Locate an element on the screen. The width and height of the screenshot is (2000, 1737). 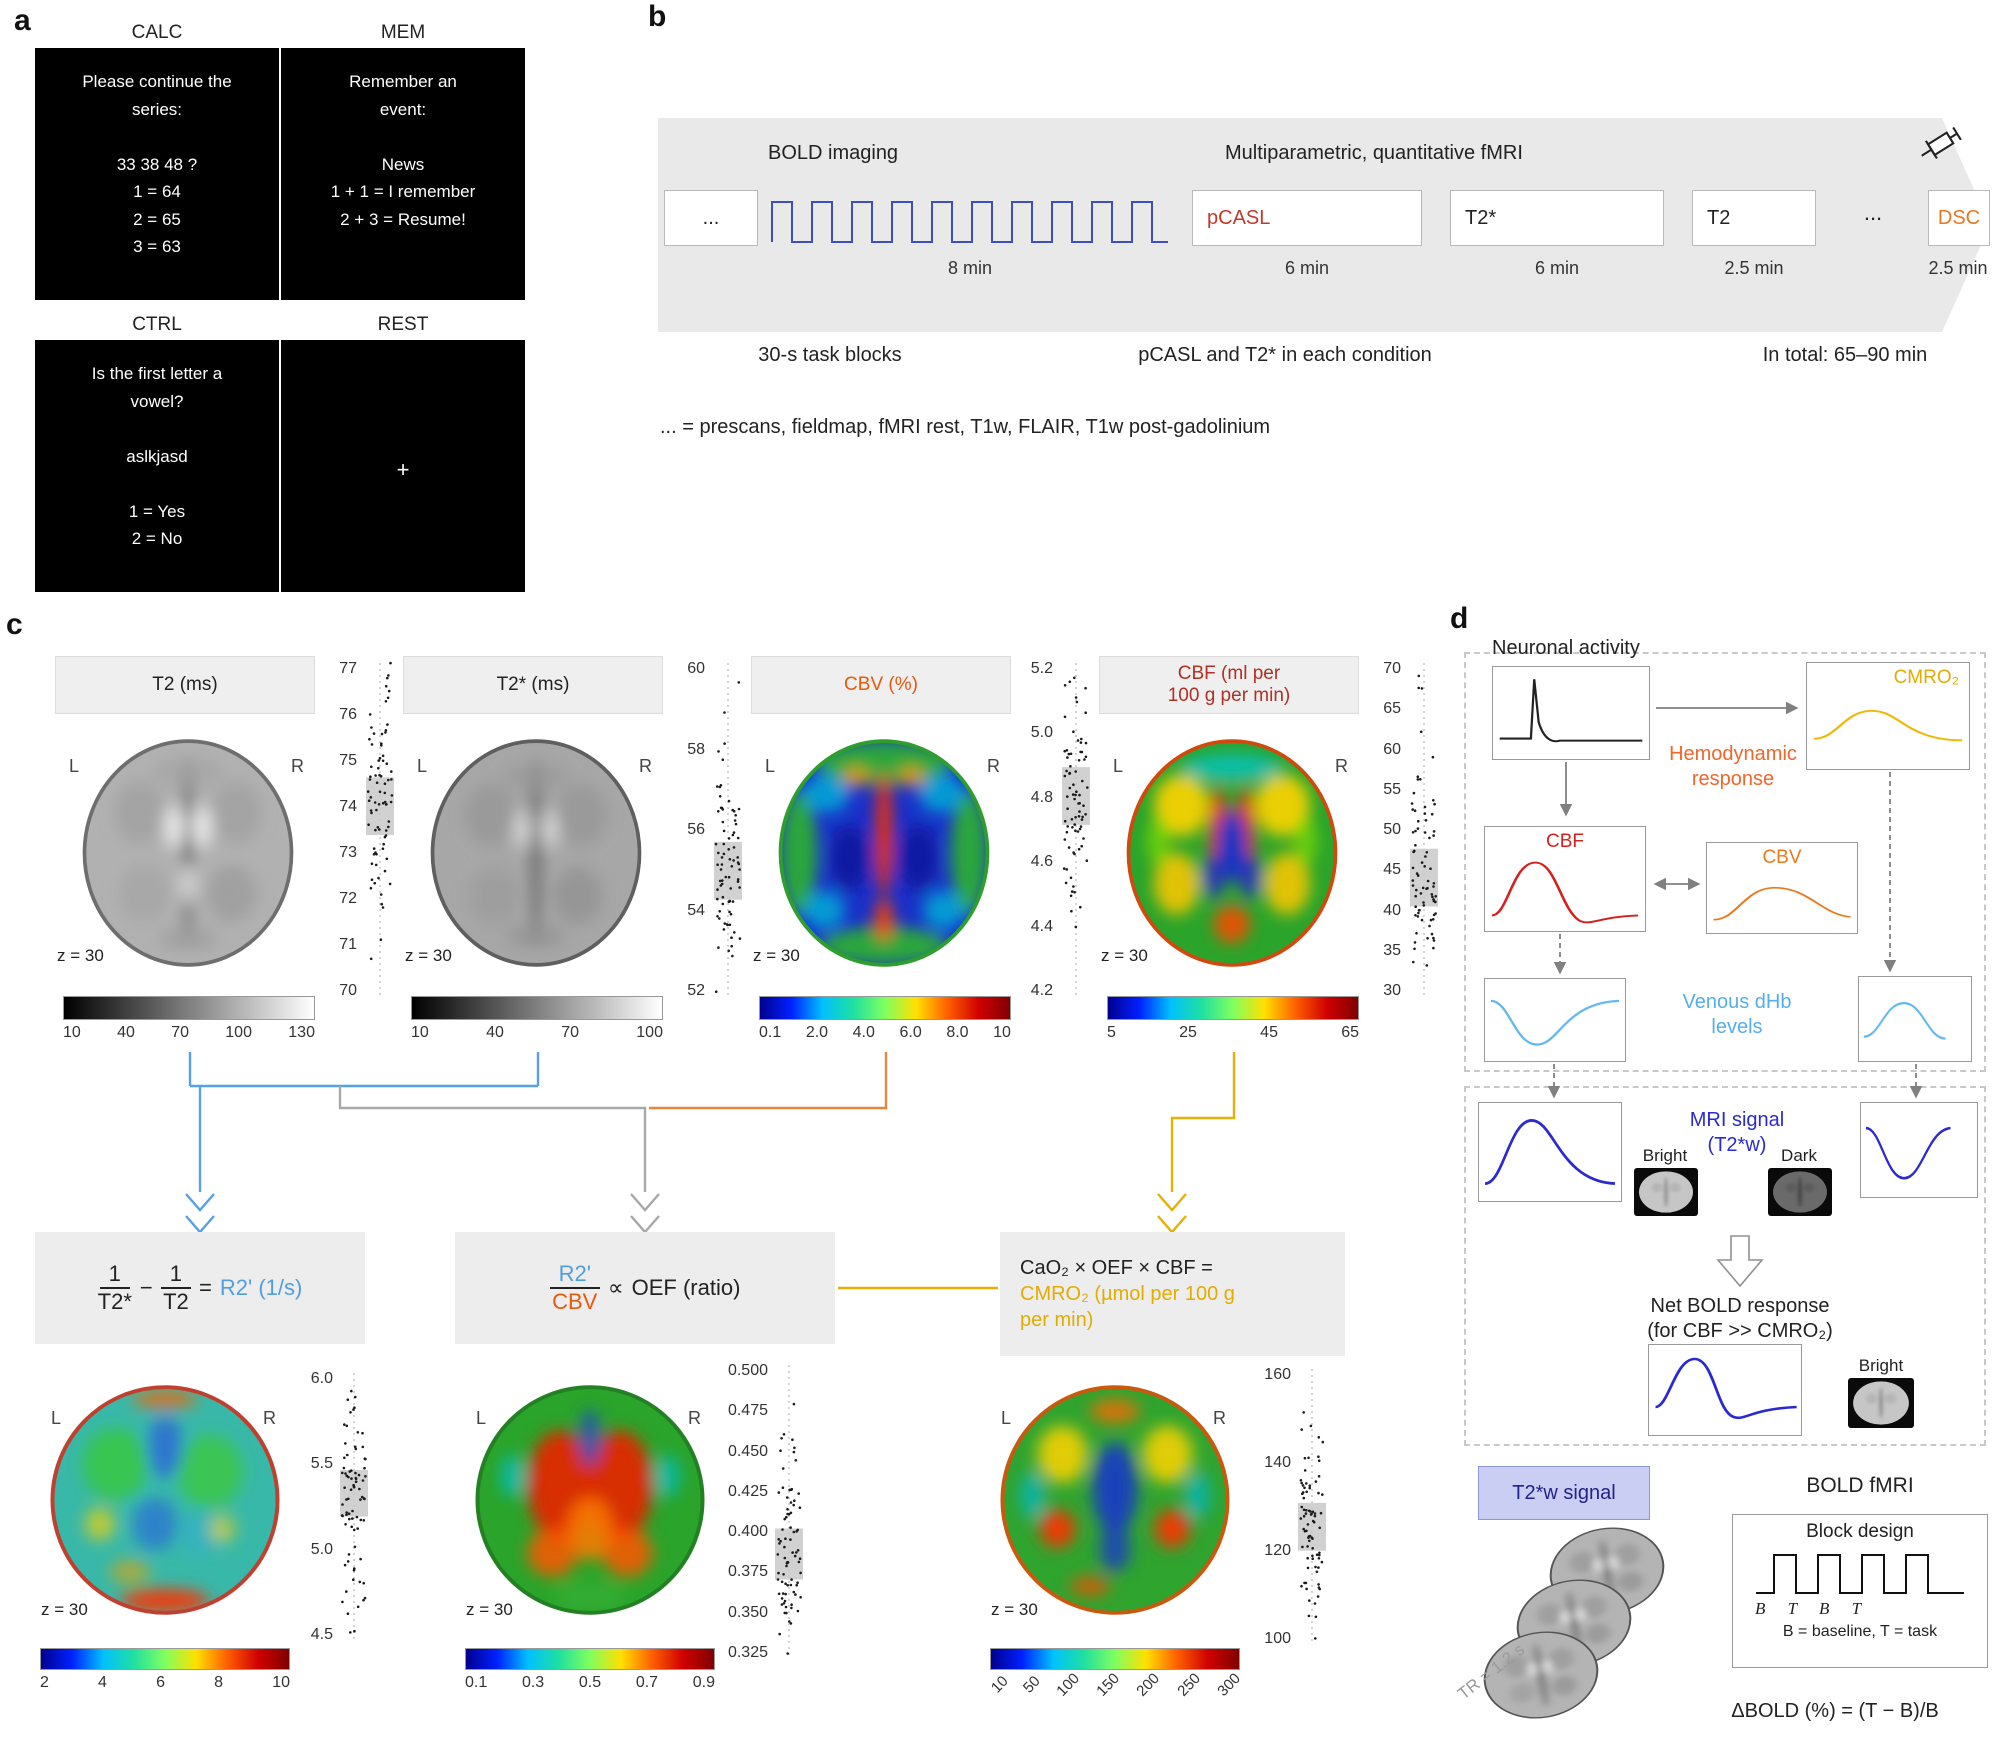
block-design-title: Block design is located at coordinates (1860, 1531).